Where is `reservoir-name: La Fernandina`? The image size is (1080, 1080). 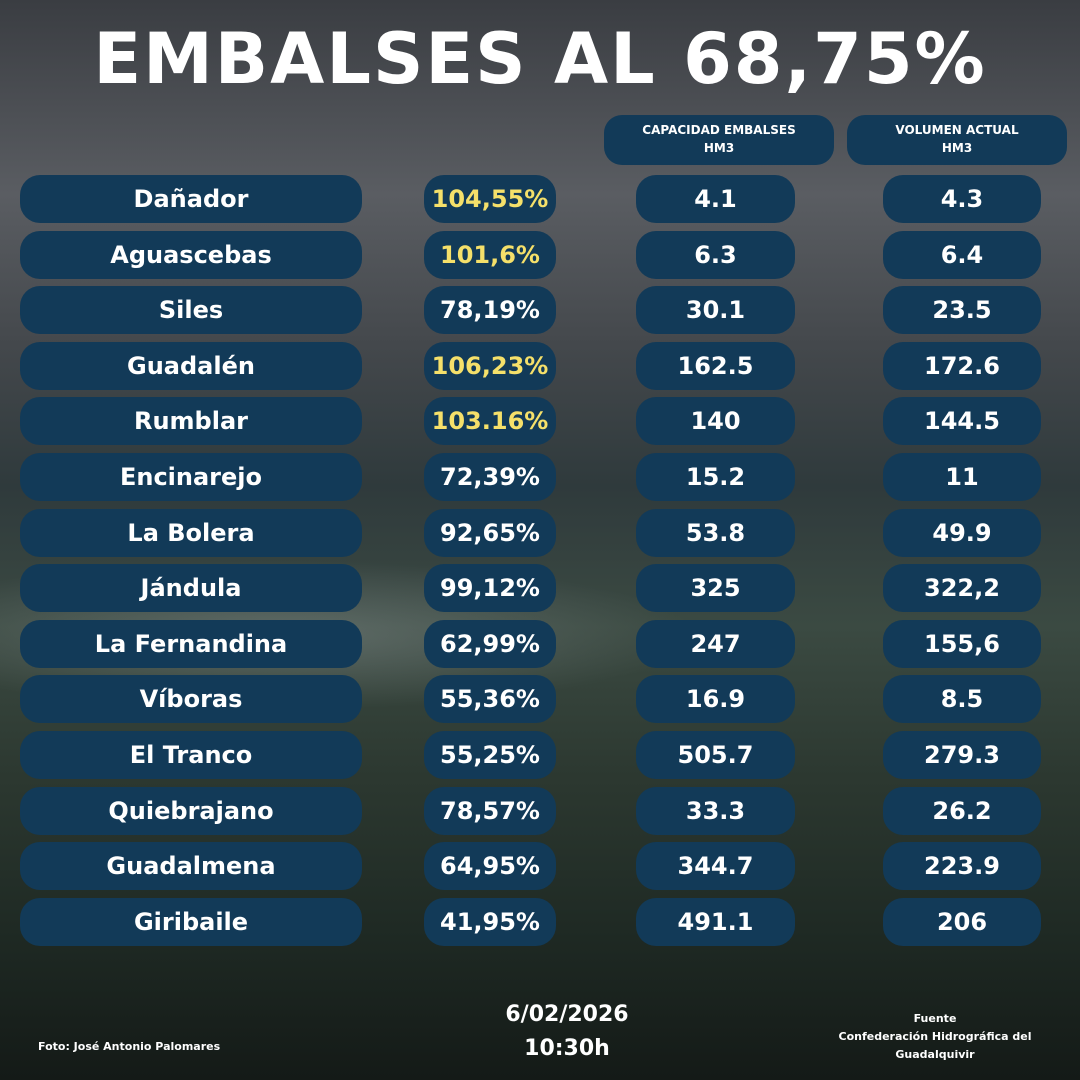 reservoir-name: La Fernandina is located at coordinates (191, 643).